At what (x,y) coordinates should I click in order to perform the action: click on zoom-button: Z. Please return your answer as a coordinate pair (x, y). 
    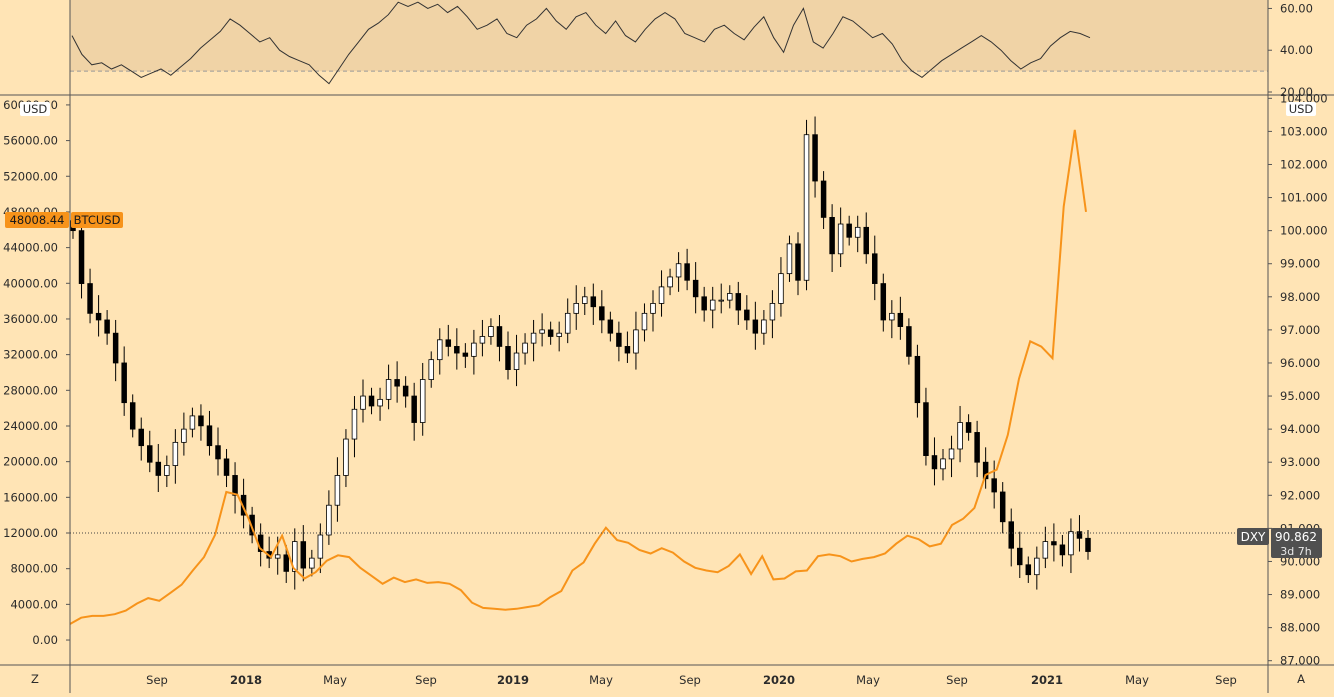
    Looking at the image, I should click on (35, 679).